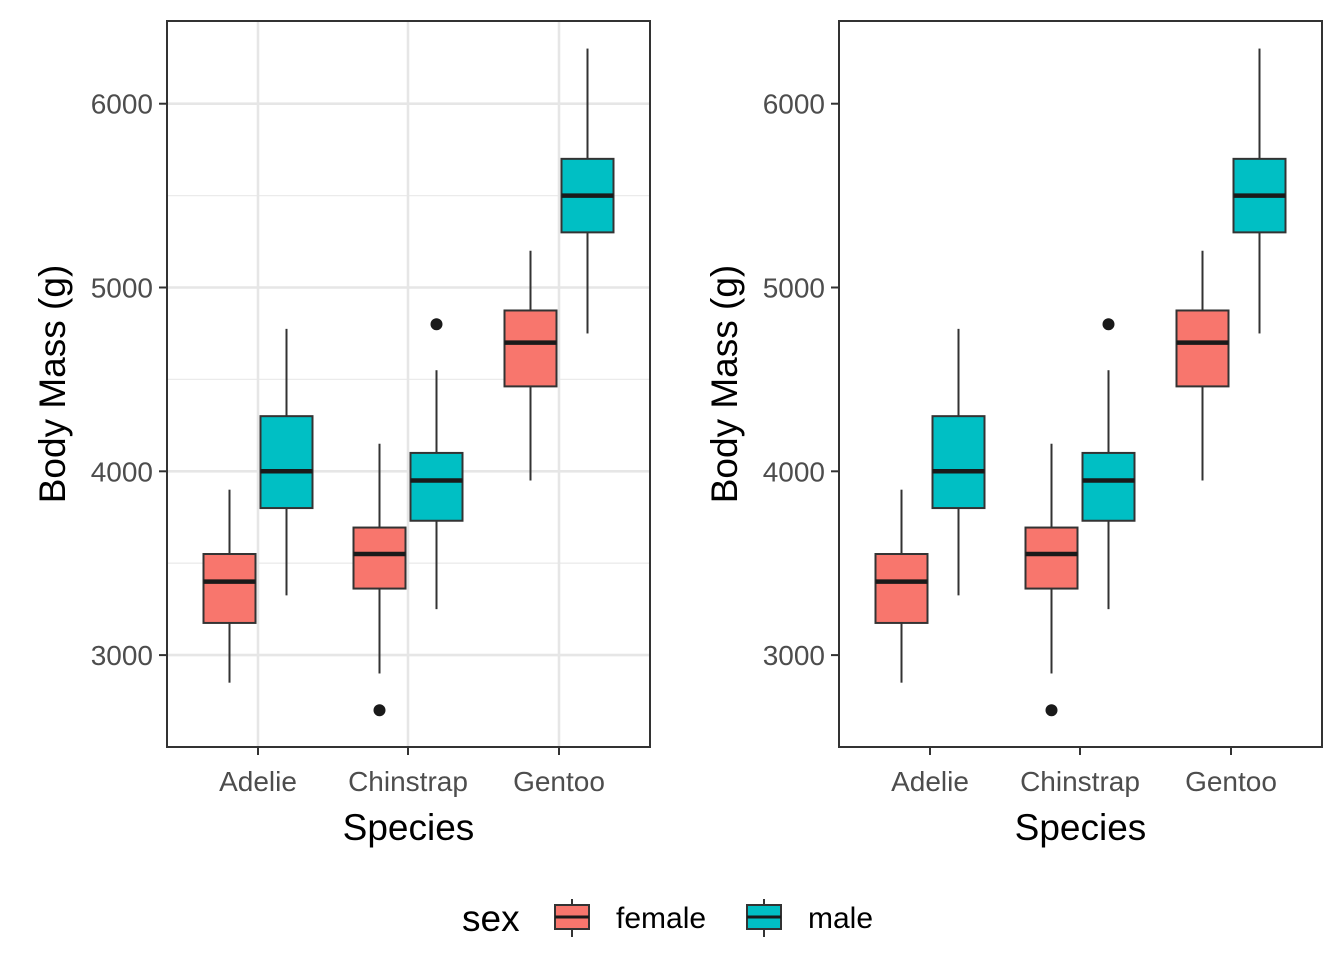 The height and width of the screenshot is (960, 1344). I want to click on legend-item-label: male, so click(840, 918).